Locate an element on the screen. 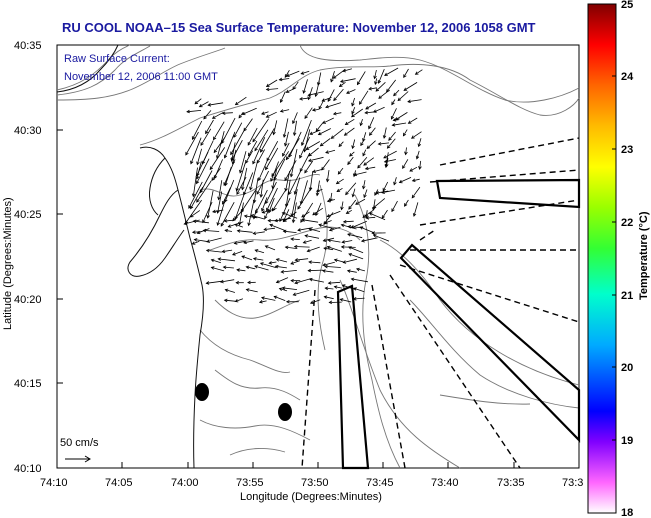 The height and width of the screenshot is (518, 651). x-tick-label: 73:50 is located at coordinates (315, 483).